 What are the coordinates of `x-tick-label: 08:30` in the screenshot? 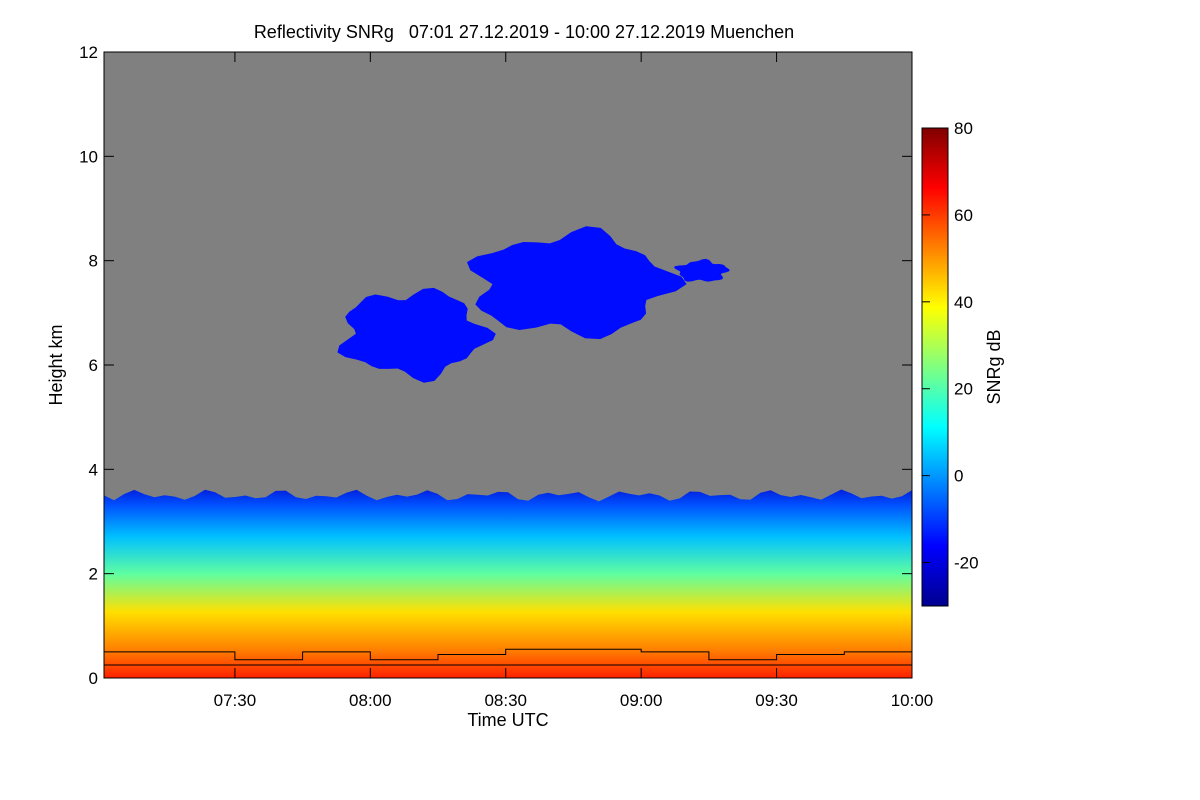 It's located at (505, 700).